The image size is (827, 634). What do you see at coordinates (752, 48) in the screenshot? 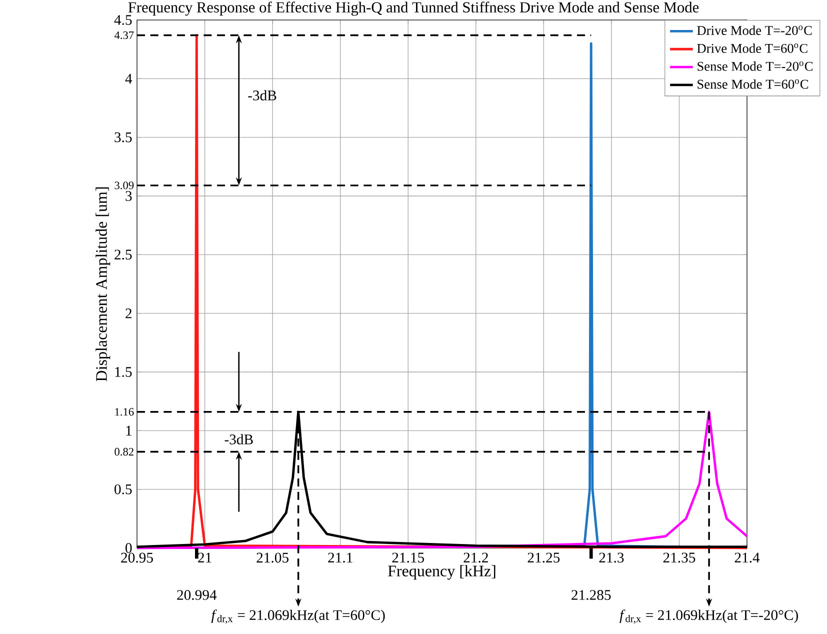
I see `legend-label: Drive Mode T=60$^{o}$C` at bounding box center [752, 48].